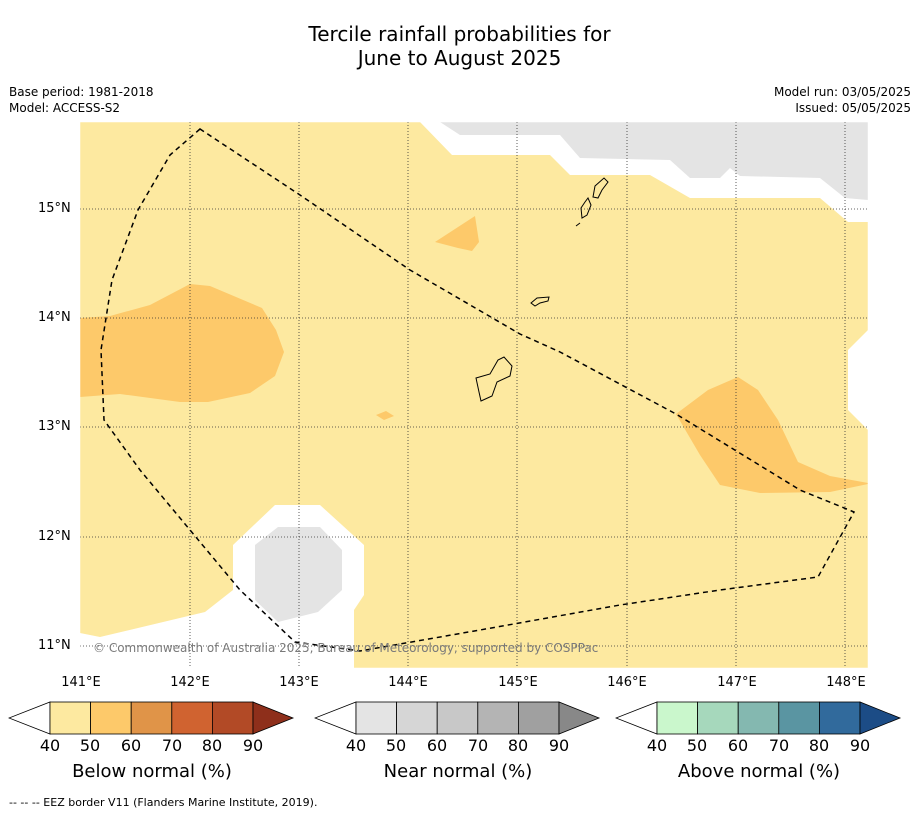  Describe the element at coordinates (212, 745) in the screenshot. I see `below-tick-80: 80` at that location.